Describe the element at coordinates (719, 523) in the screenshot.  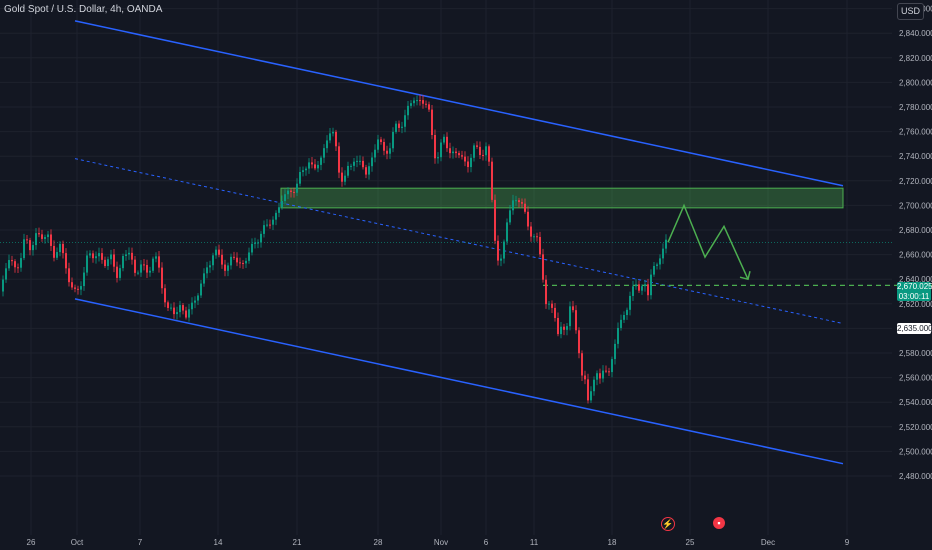
I see `flag-icon: ▪` at that location.